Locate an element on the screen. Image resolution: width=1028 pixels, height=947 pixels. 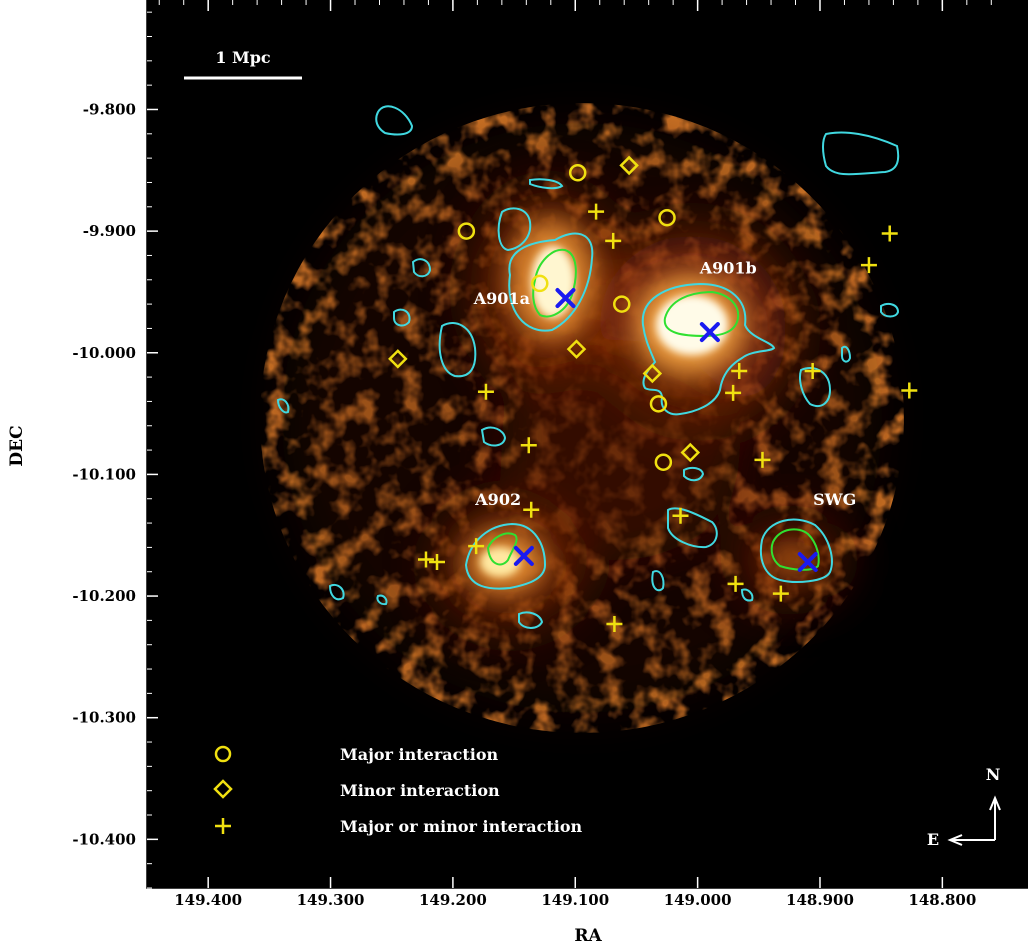
y-tick-label: -10.100 is located at coordinates (104, 474).